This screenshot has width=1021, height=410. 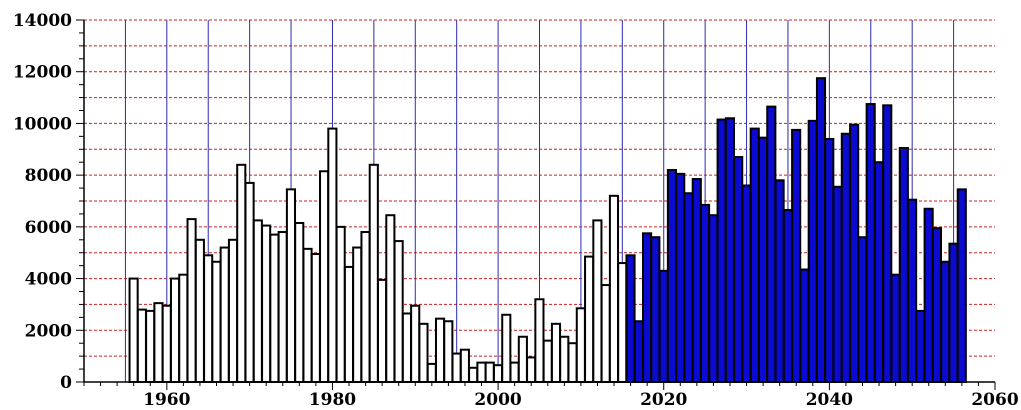 What do you see at coordinates (166, 400) in the screenshot?
I see `x-tick-label: 1960` at bounding box center [166, 400].